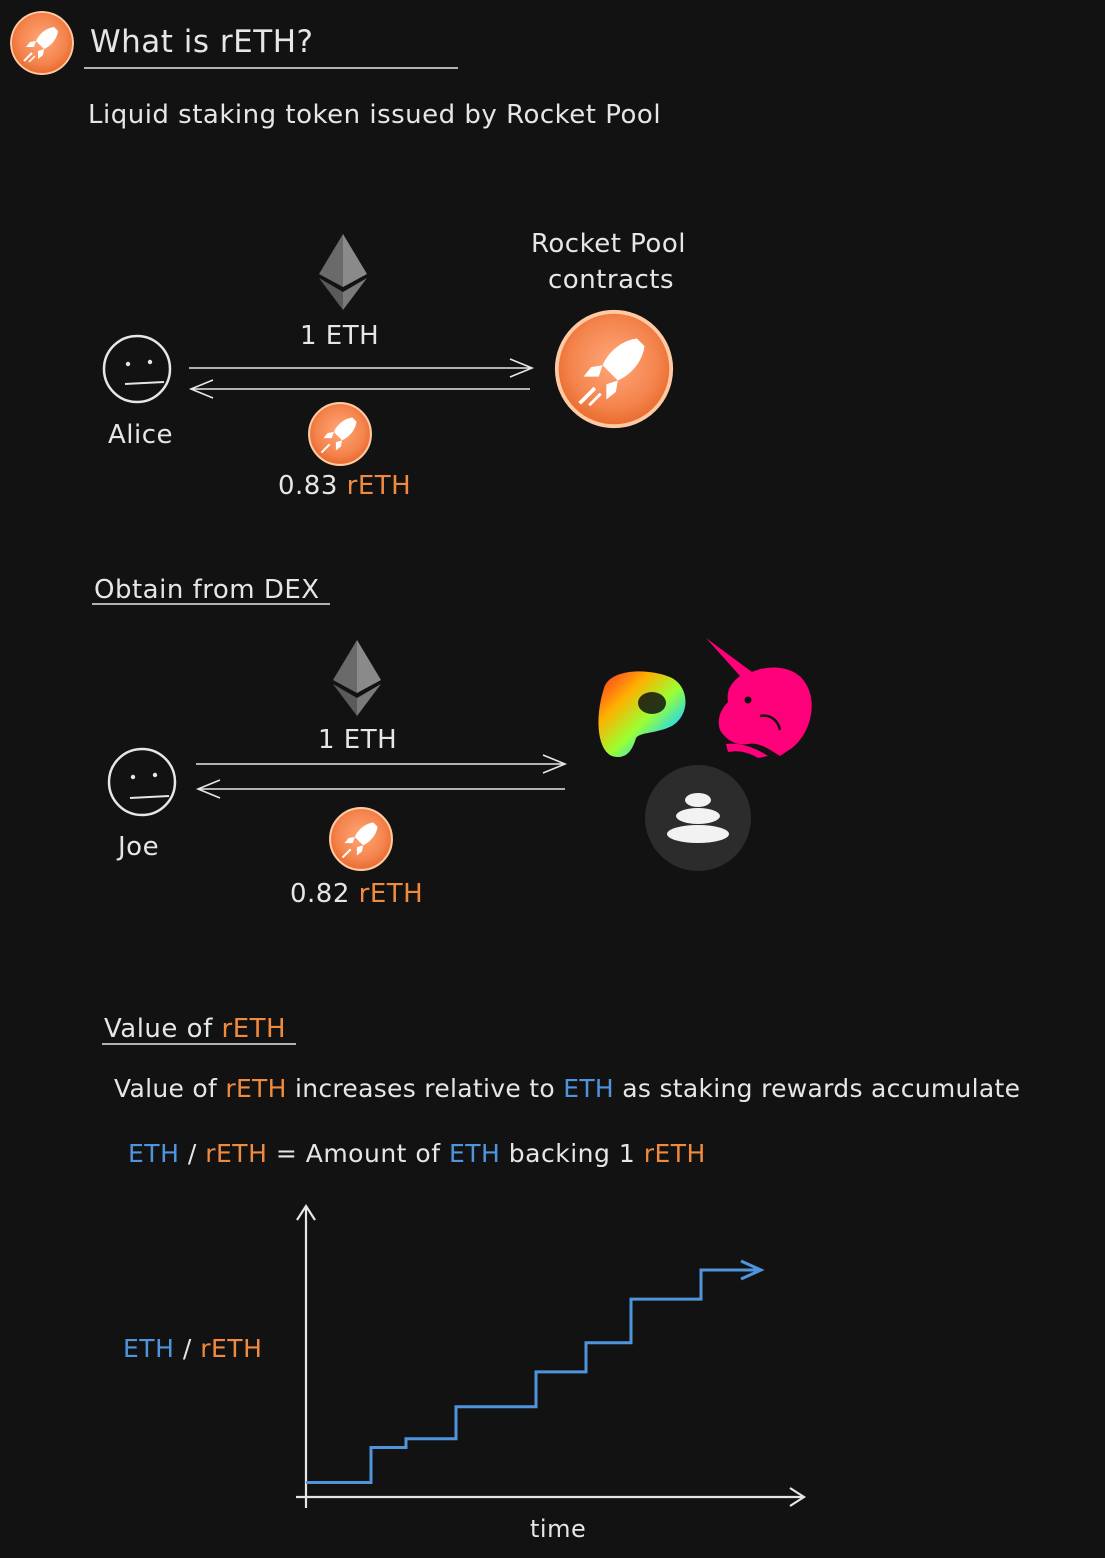 The width and height of the screenshot is (1105, 1558). Describe the element at coordinates (798, 1497) in the screenshot. I see `x-axis-arrowhead` at that location.